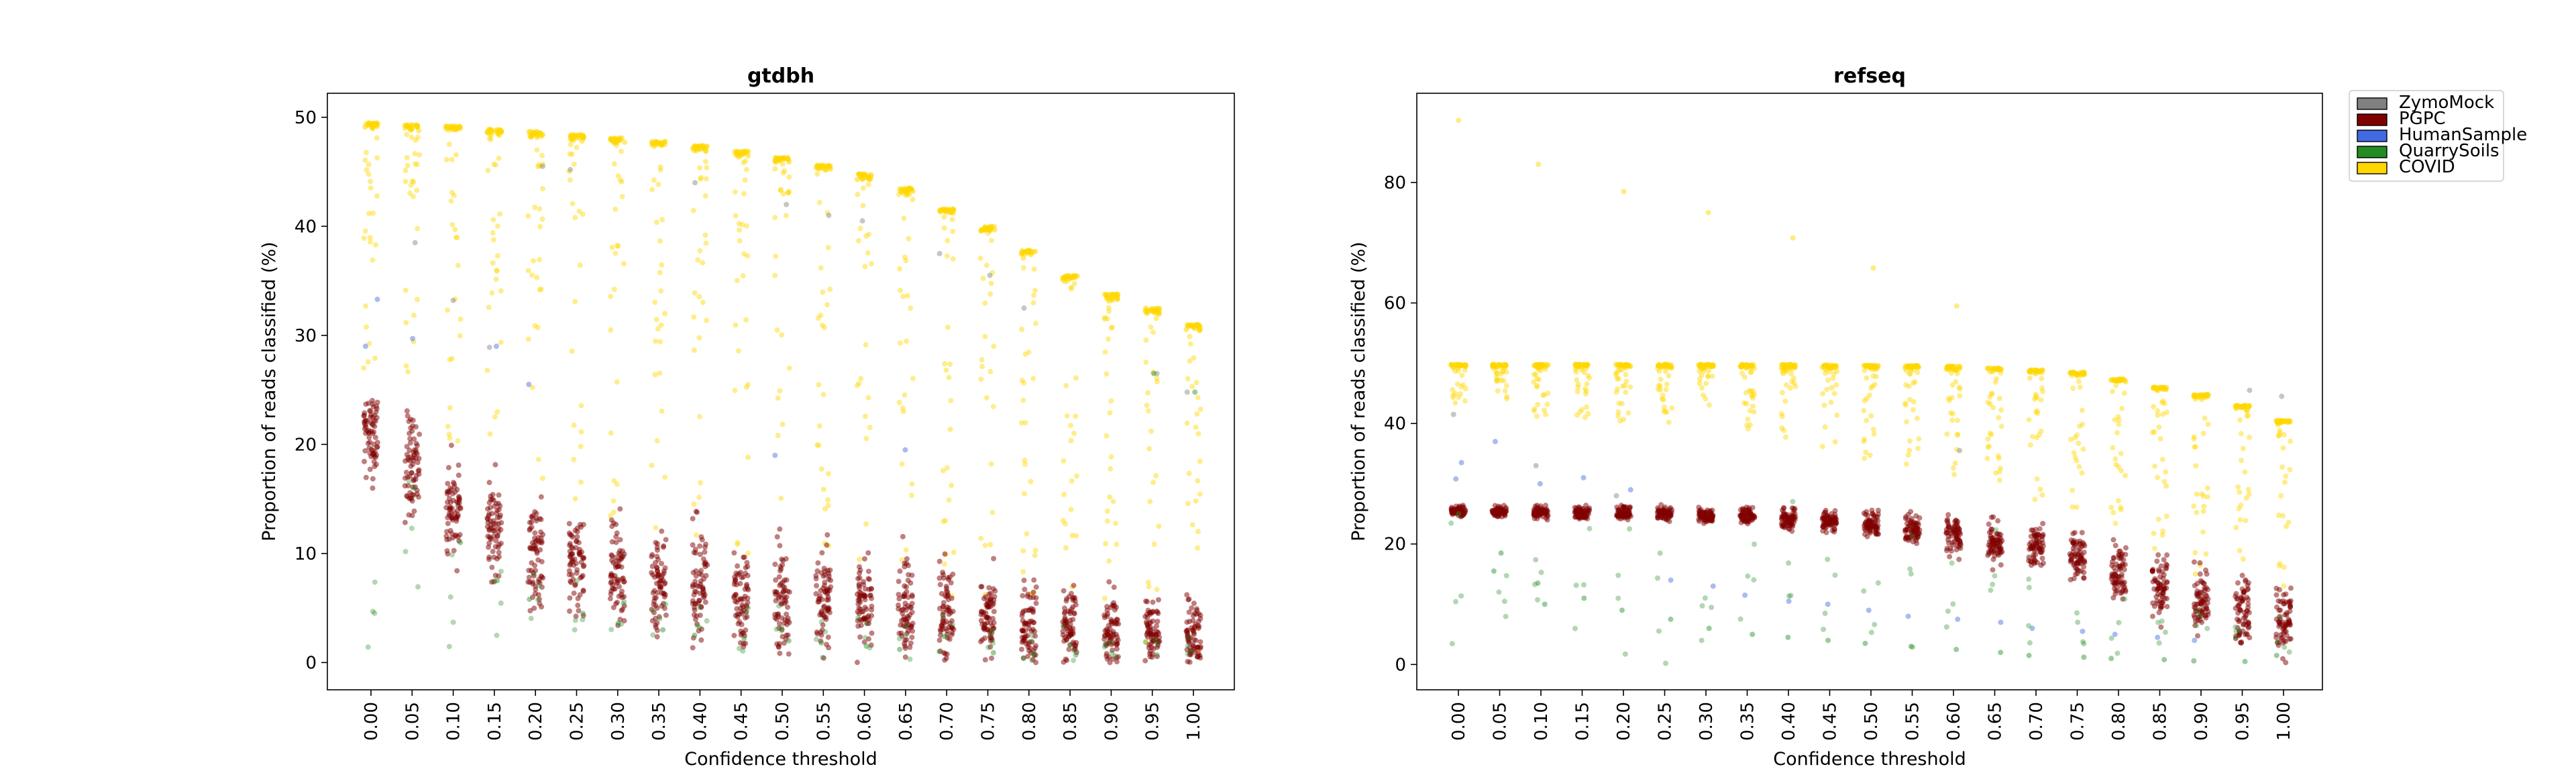  What do you see at coordinates (824, 722) in the screenshot?
I see `x-tick-label: 0.55` at bounding box center [824, 722].